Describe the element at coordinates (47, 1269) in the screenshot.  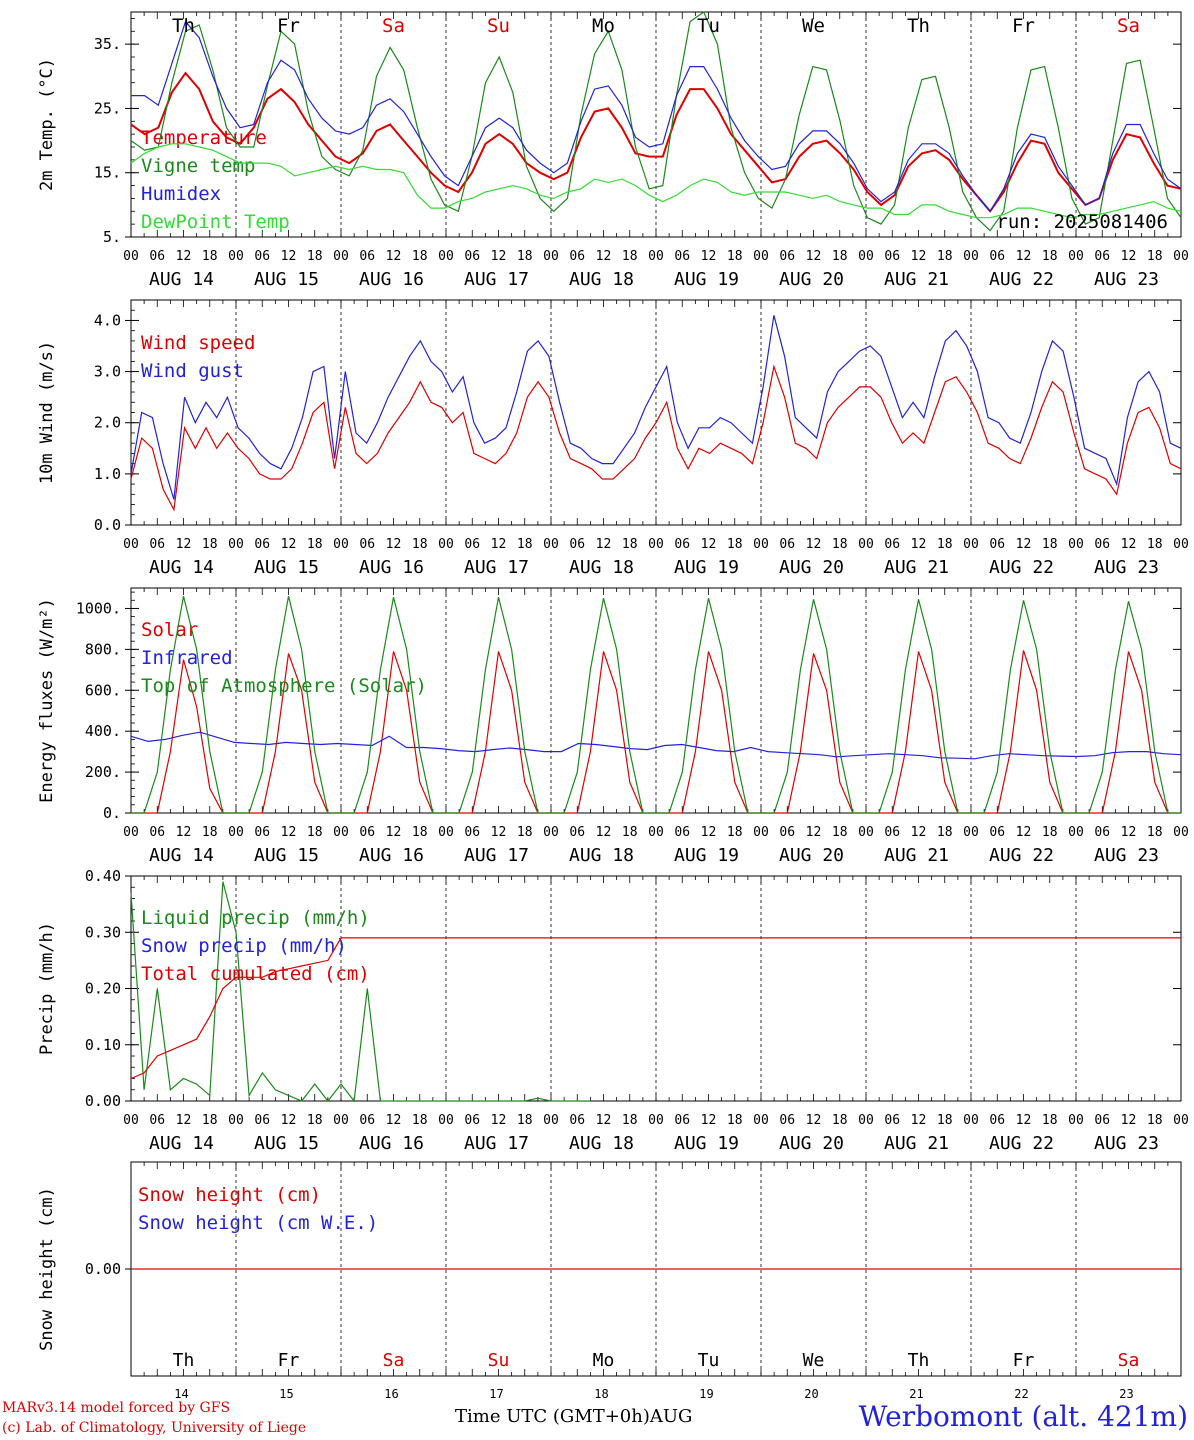
I see `y-axis-label: Snow height (cm)` at that location.